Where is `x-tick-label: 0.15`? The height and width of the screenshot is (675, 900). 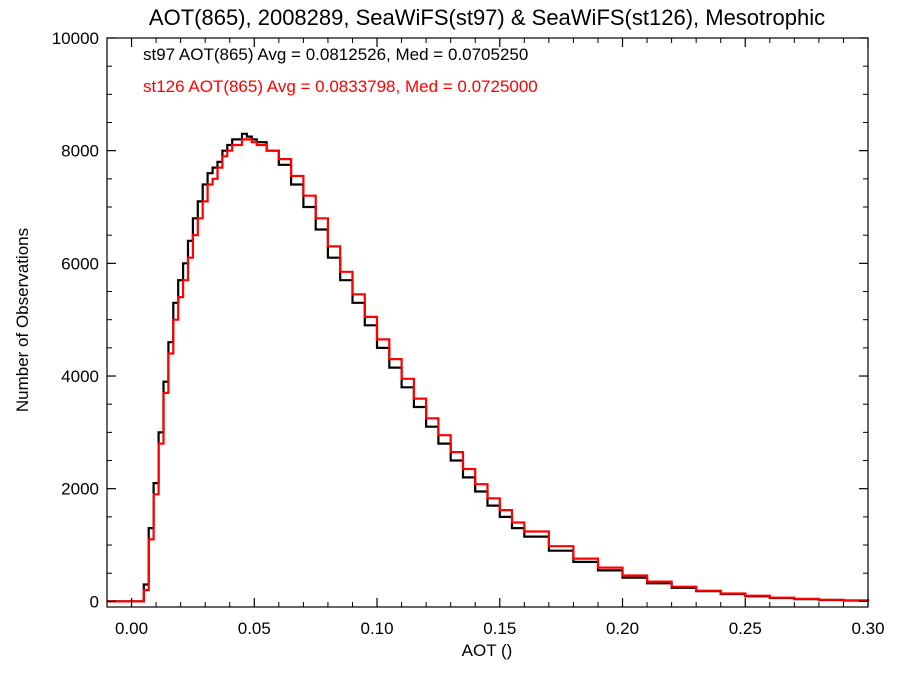 x-tick-label: 0.15 is located at coordinates (499, 628).